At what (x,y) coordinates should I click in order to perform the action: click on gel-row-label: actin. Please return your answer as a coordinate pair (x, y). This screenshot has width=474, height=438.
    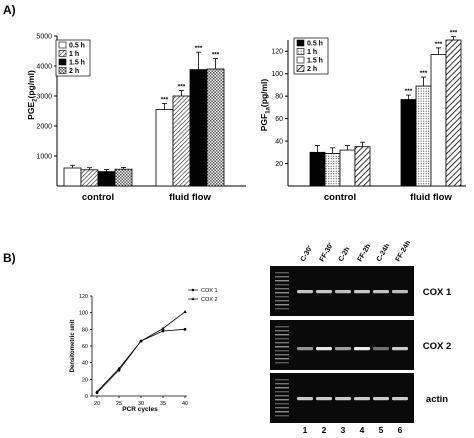
    Looking at the image, I should click on (437, 399).